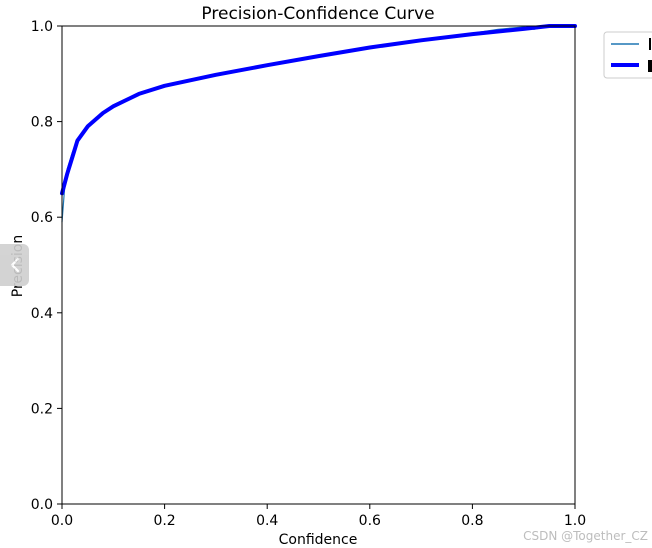  What do you see at coordinates (370, 521) in the screenshot?
I see `x-tick-label: 0.6` at bounding box center [370, 521].